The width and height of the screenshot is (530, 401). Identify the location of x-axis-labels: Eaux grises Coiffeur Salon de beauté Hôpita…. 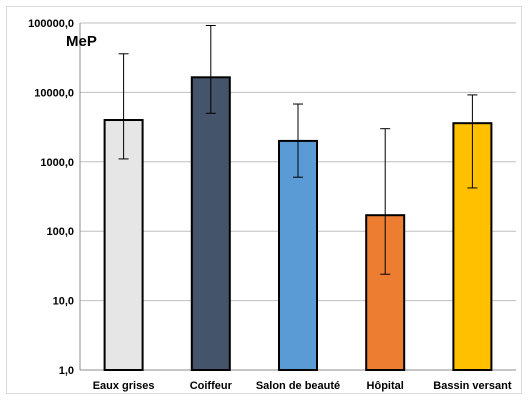
(302, 386).